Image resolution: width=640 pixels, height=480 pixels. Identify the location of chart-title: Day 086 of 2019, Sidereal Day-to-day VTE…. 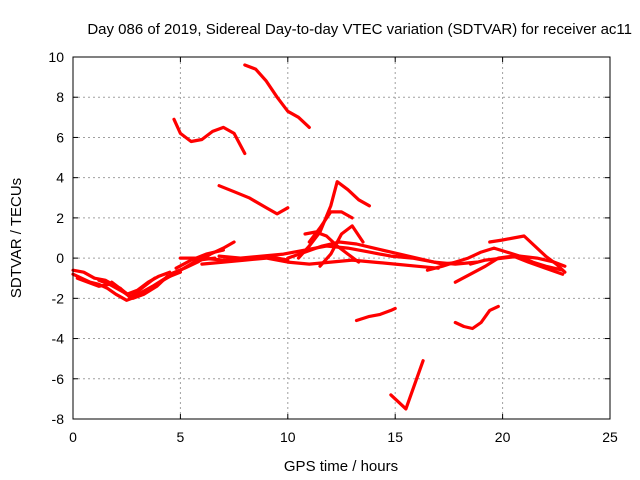
(359, 29).